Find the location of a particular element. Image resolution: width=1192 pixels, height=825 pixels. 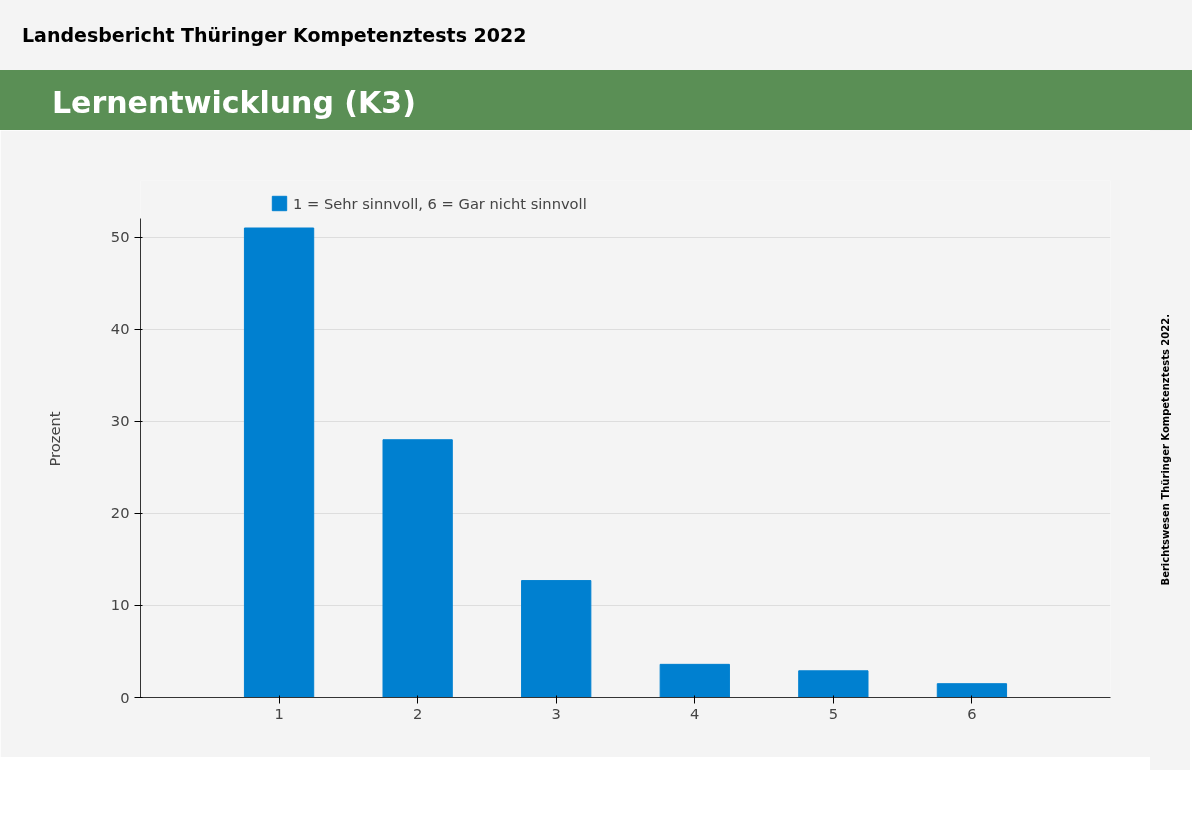

x-tick-label: 2 is located at coordinates (417, 713).